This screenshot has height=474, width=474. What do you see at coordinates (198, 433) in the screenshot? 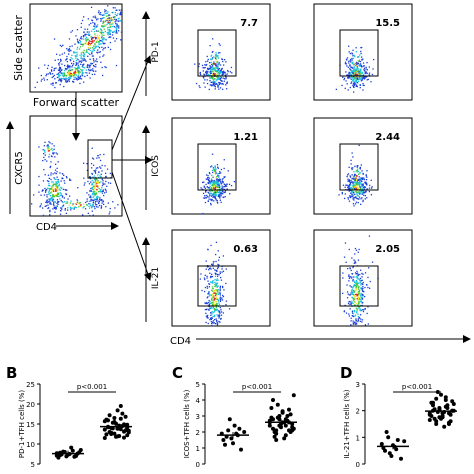
I see `y-tick-label: 2` at bounding box center [198, 433].